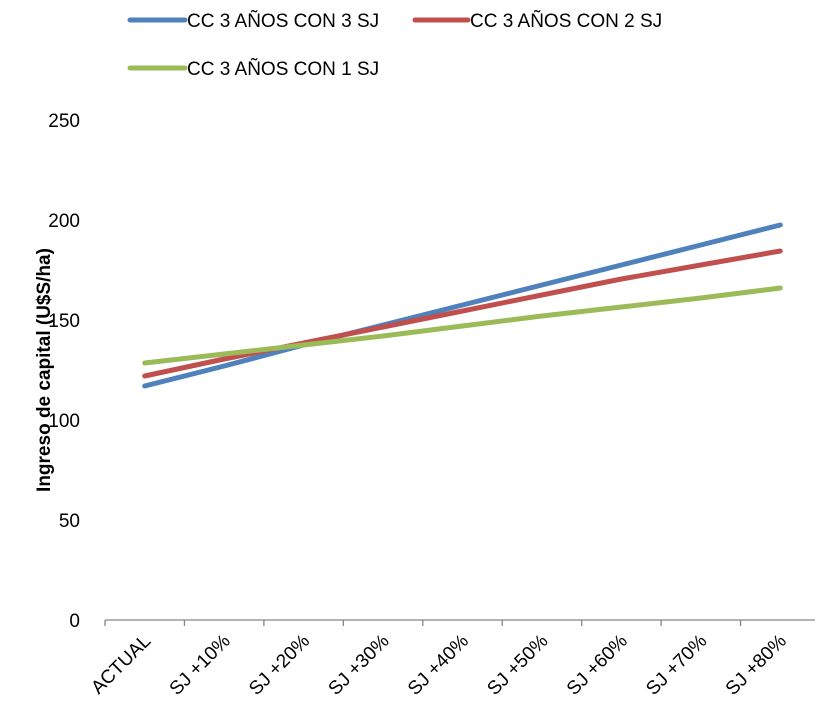  I want to click on x-tick-label: SJ +30%, so click(359, 665).